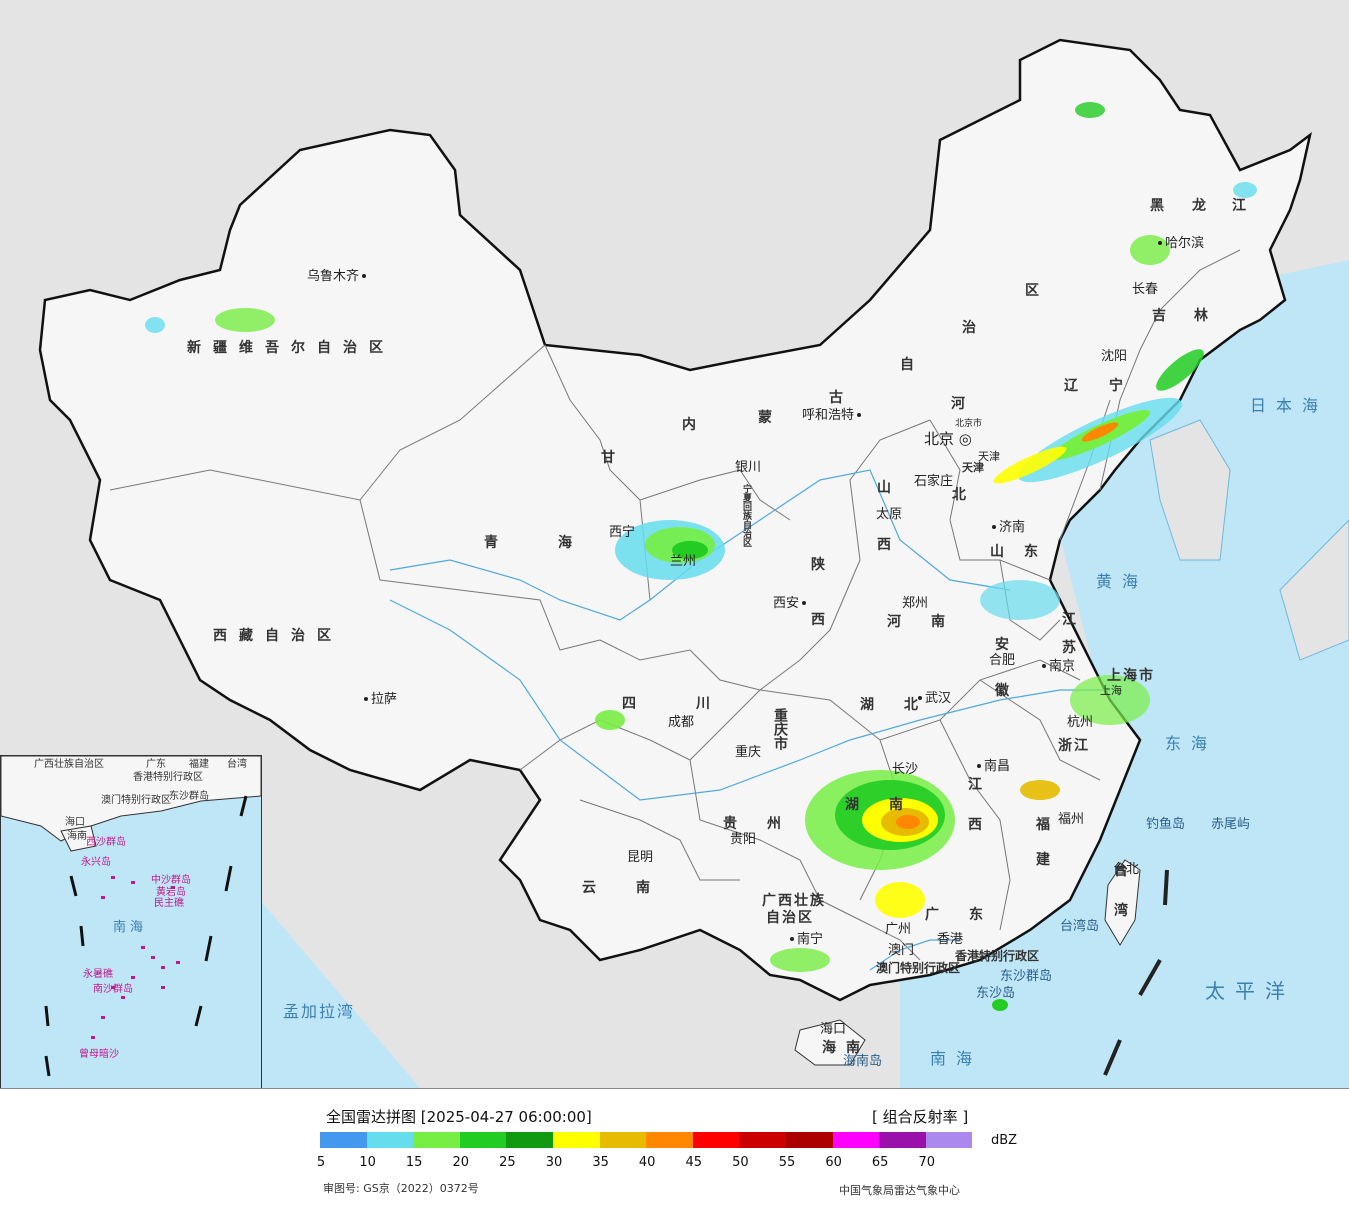 The height and width of the screenshot is (1208, 1349). Describe the element at coordinates (743, 839) in the screenshot. I see `city-label-guiyang: 贵阳` at that location.